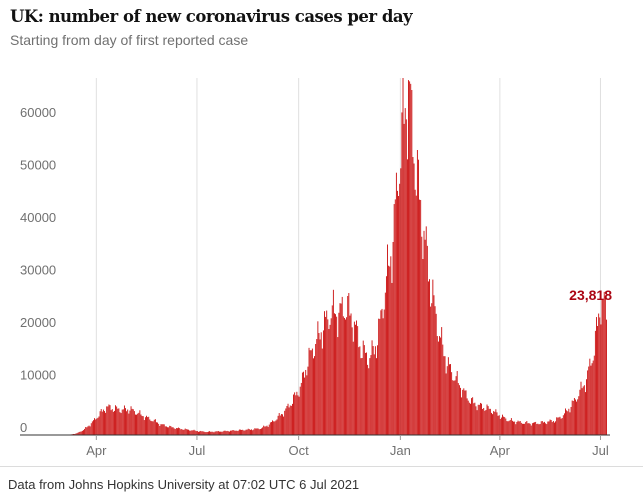 The width and height of the screenshot is (643, 502). I want to click on latest-value-label: 23,818, so click(590, 295).